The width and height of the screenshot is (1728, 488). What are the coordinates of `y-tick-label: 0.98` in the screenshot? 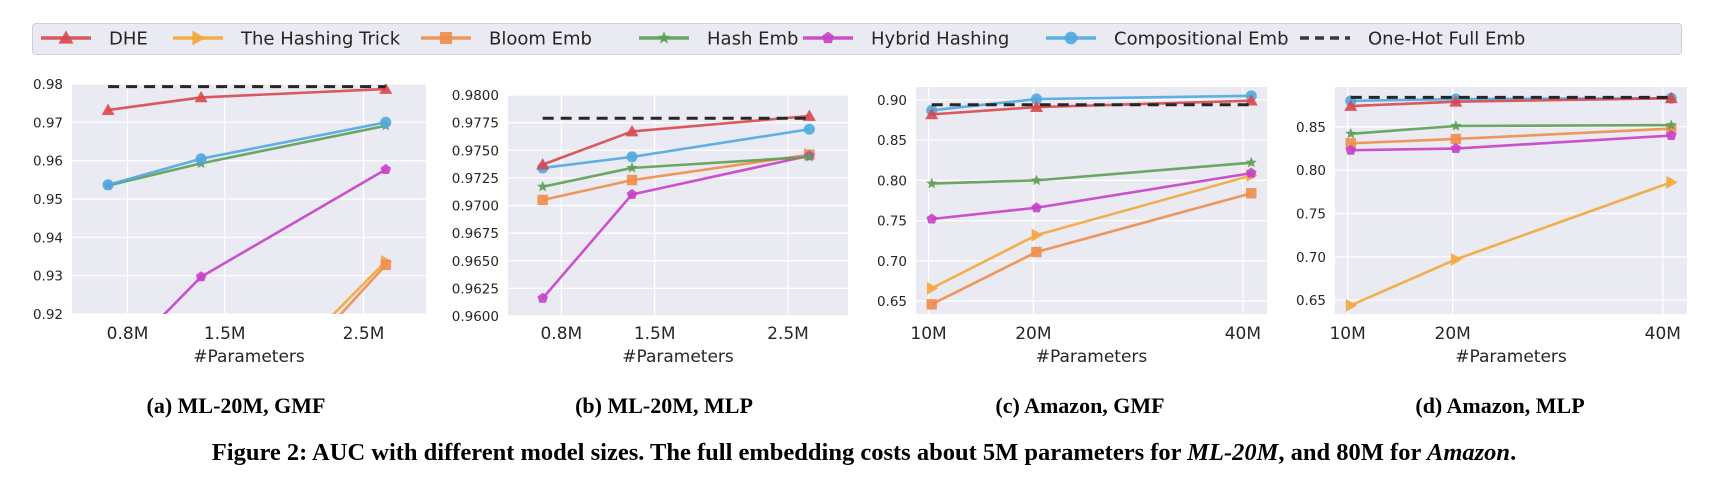 It's located at (48, 85).